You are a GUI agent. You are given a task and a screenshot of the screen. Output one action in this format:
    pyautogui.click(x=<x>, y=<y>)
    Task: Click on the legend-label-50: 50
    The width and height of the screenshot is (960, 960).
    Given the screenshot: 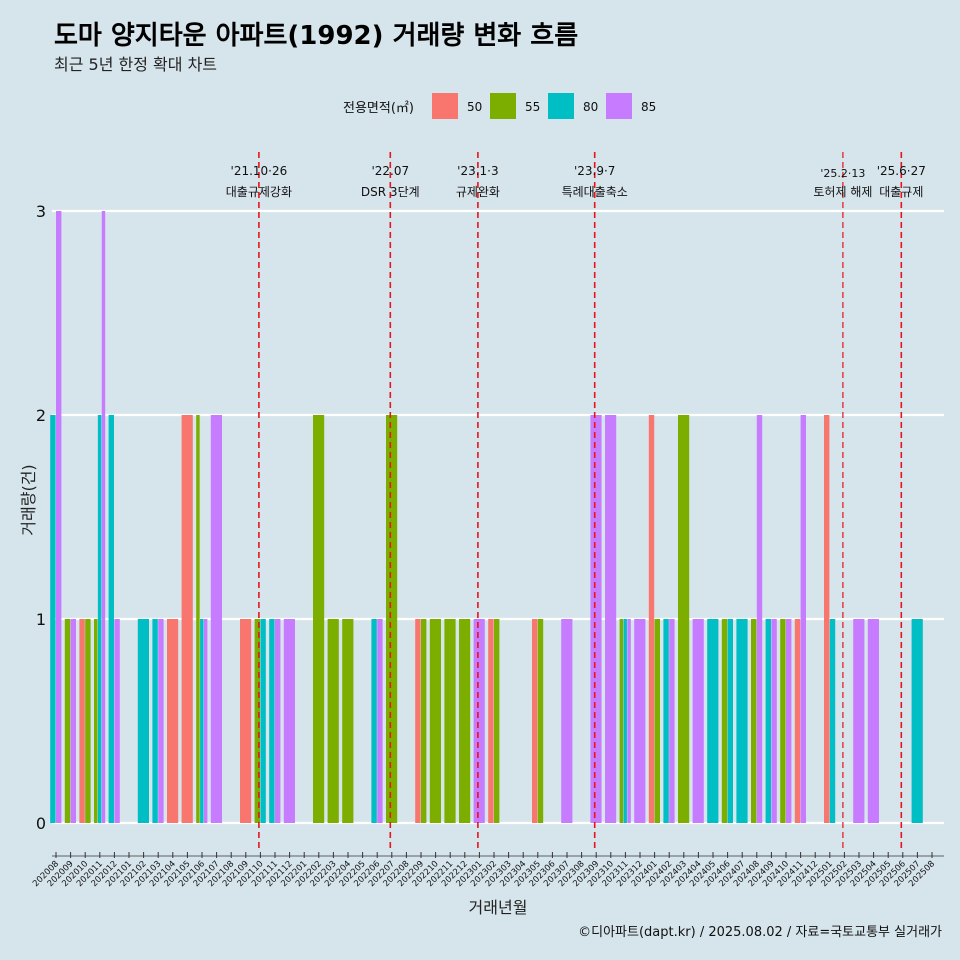 What is the action you would take?
    pyautogui.click(x=474, y=107)
    